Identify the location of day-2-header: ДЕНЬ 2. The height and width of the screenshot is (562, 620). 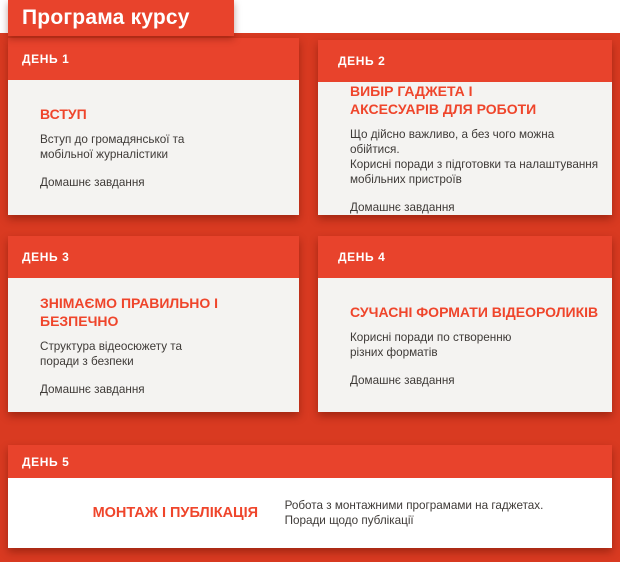
(465, 61).